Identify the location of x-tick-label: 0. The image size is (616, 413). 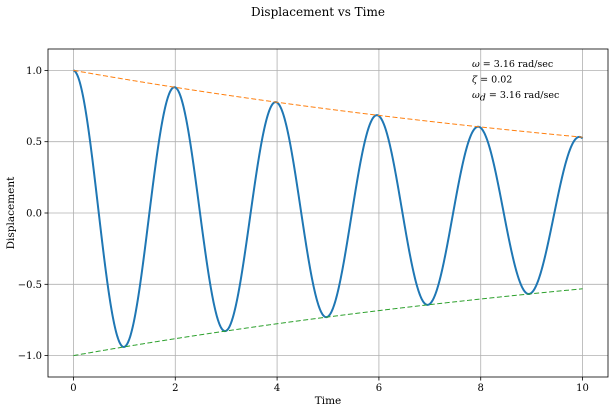
(73, 388).